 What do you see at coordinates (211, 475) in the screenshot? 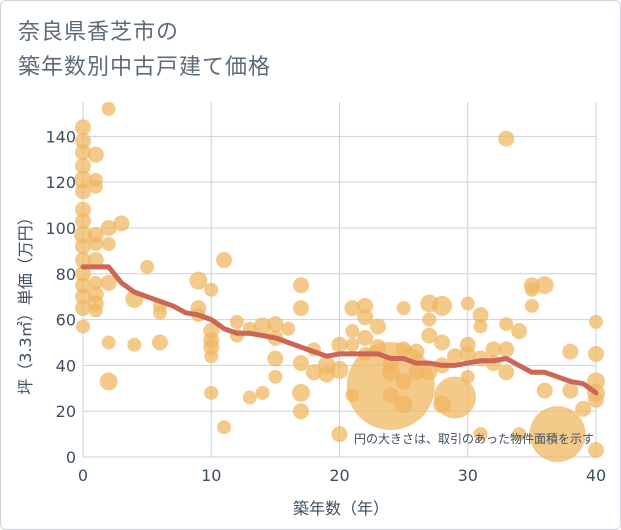
I see `x-tick-label: 10` at bounding box center [211, 475].